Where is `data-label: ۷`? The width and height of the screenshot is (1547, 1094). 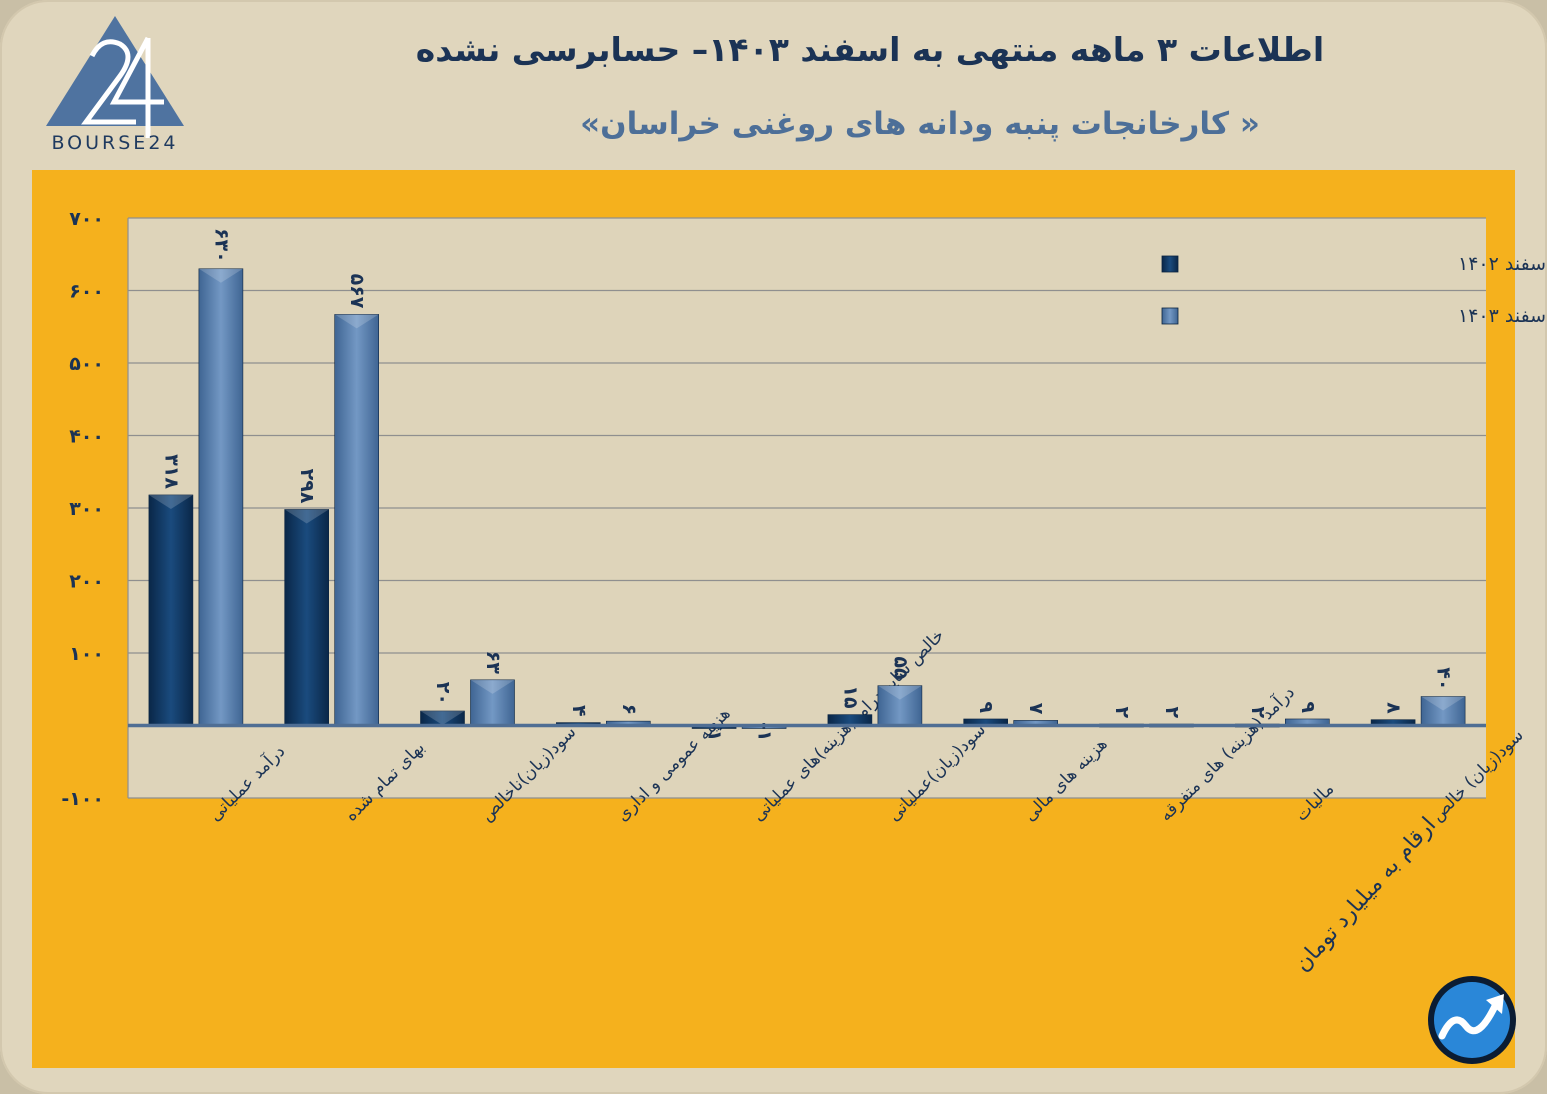
data-label: ۷ is located at coordinates (1036, 709).